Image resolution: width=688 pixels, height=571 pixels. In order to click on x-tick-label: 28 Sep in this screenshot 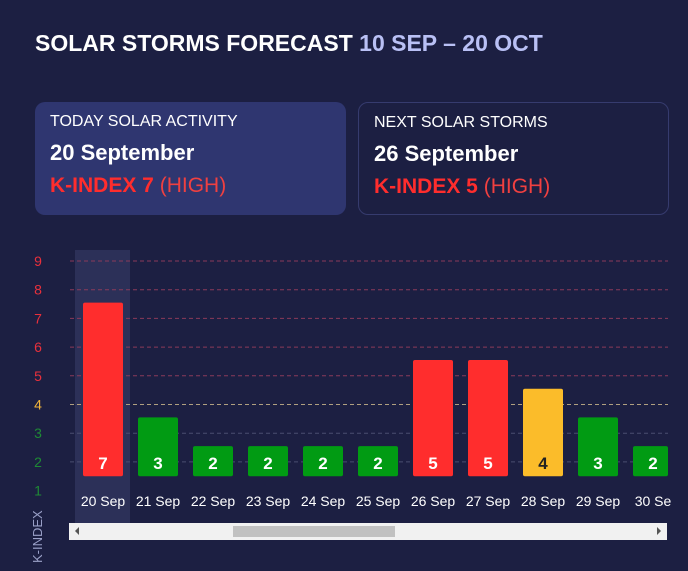, I will do `click(543, 501)`.